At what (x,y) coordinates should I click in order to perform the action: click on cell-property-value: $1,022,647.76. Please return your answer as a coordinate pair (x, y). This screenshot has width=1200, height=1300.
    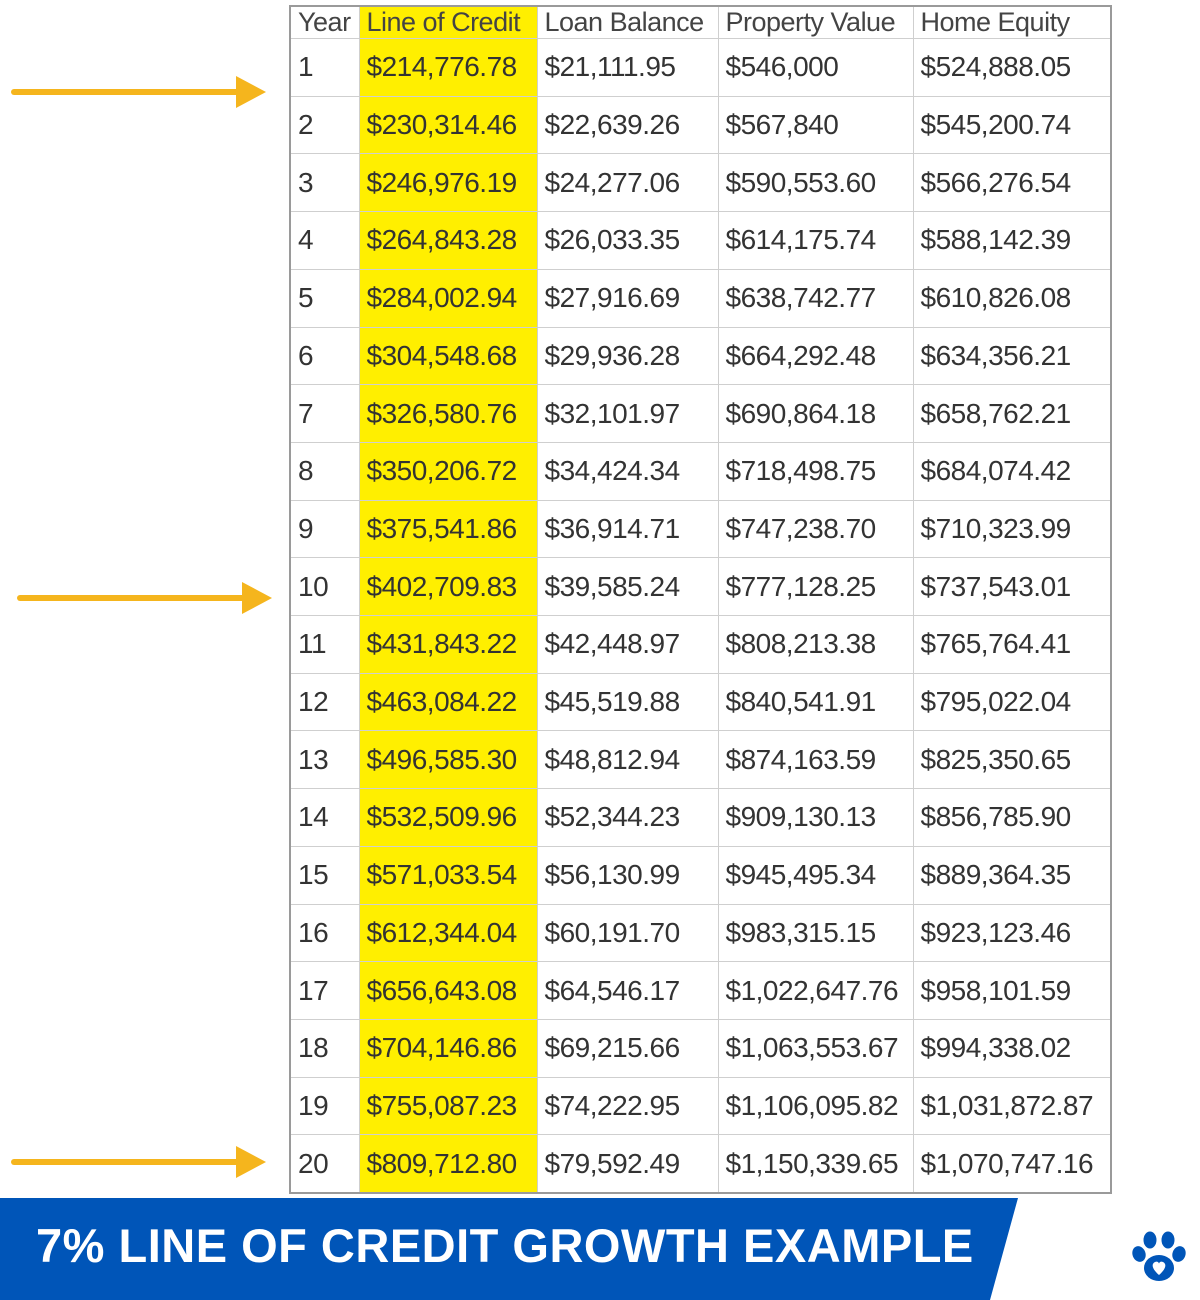
    Looking at the image, I should click on (816, 990).